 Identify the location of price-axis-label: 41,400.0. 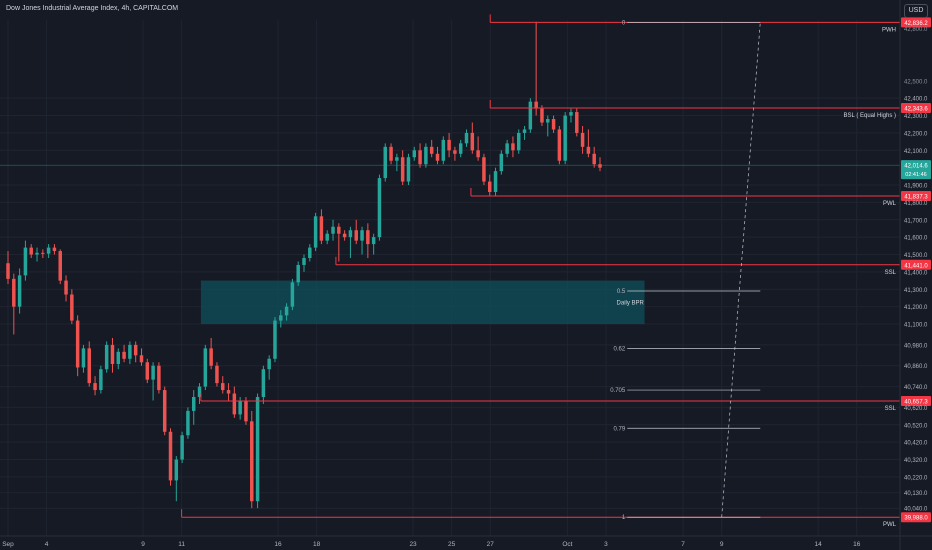
(916, 273).